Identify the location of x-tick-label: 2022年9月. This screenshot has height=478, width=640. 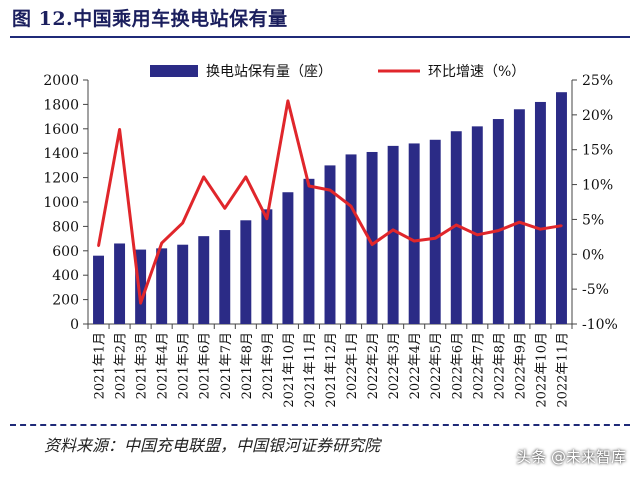
(520, 365).